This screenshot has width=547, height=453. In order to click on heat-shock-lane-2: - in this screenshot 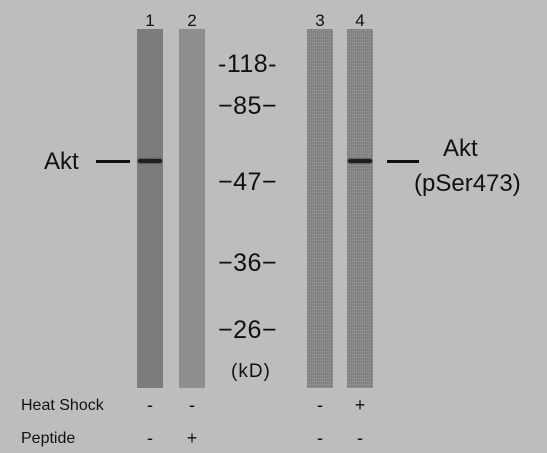, I will do `click(192, 405)`.